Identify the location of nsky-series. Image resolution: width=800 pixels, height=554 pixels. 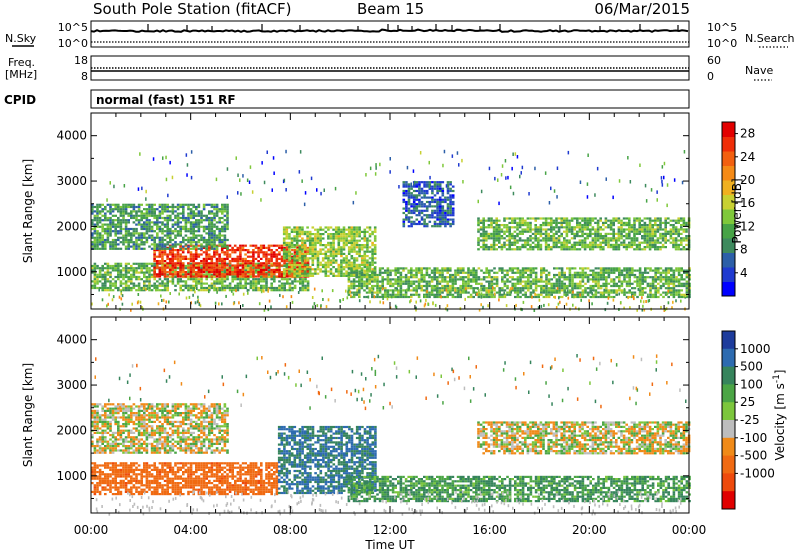
(389, 30).